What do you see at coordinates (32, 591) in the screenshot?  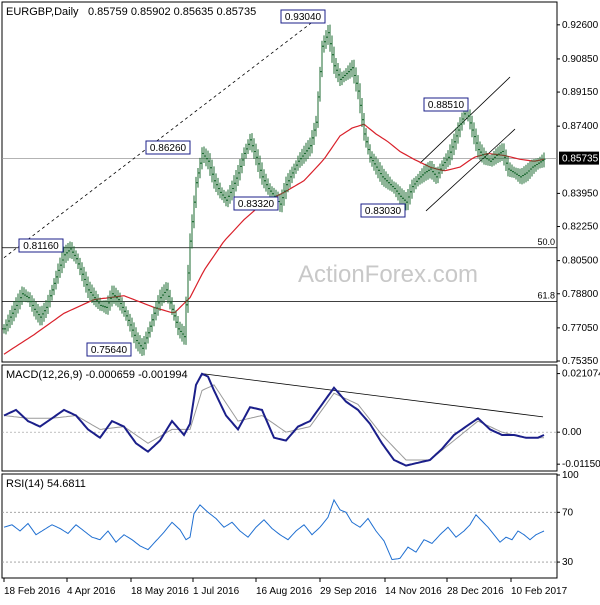 I see `x-axis-label: 18 Feb 2016` at bounding box center [32, 591].